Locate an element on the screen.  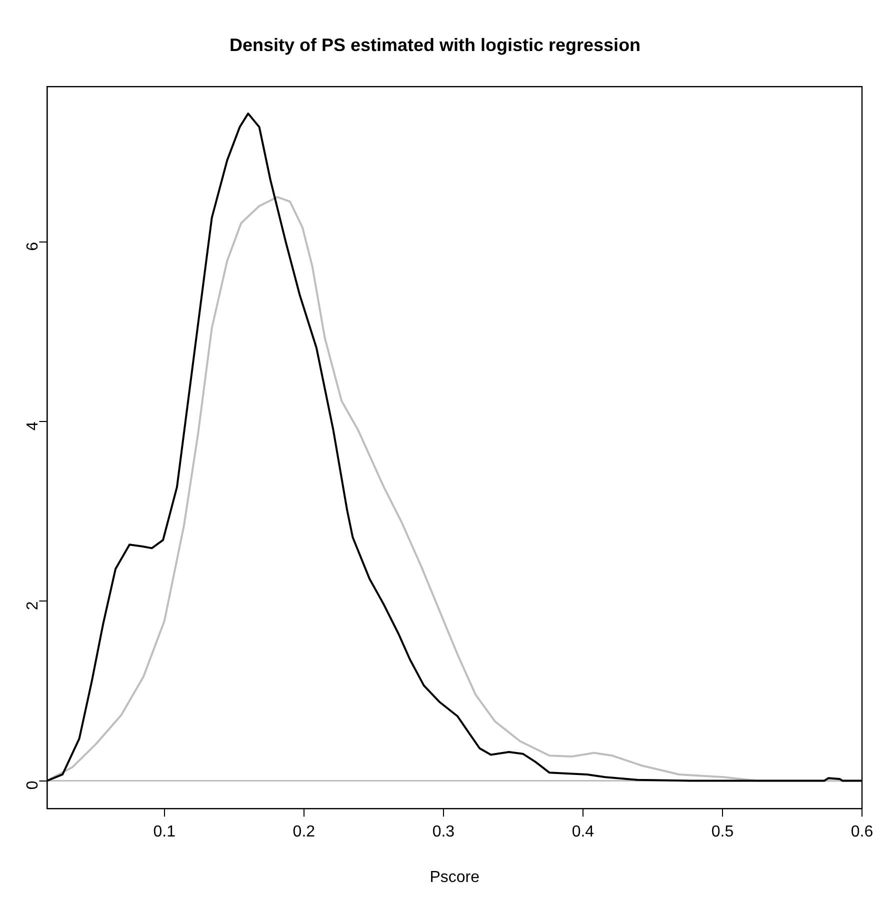
chart-title: Density of PS estimated with logistic regression is located at coordinates (435, 44).